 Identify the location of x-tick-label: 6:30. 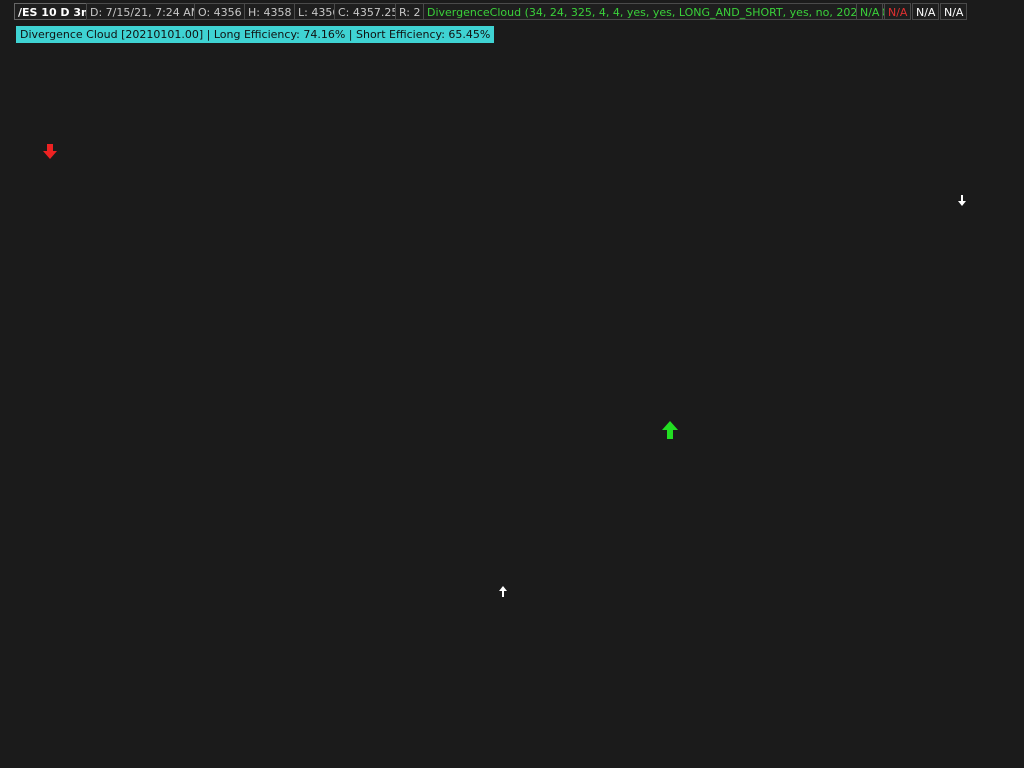
(35, 756).